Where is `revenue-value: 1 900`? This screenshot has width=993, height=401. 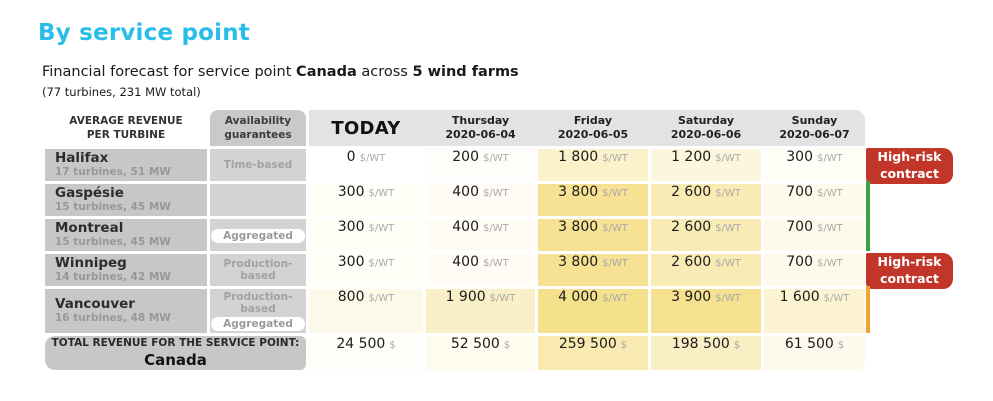
revenue-value: 1 900 is located at coordinates (465, 297).